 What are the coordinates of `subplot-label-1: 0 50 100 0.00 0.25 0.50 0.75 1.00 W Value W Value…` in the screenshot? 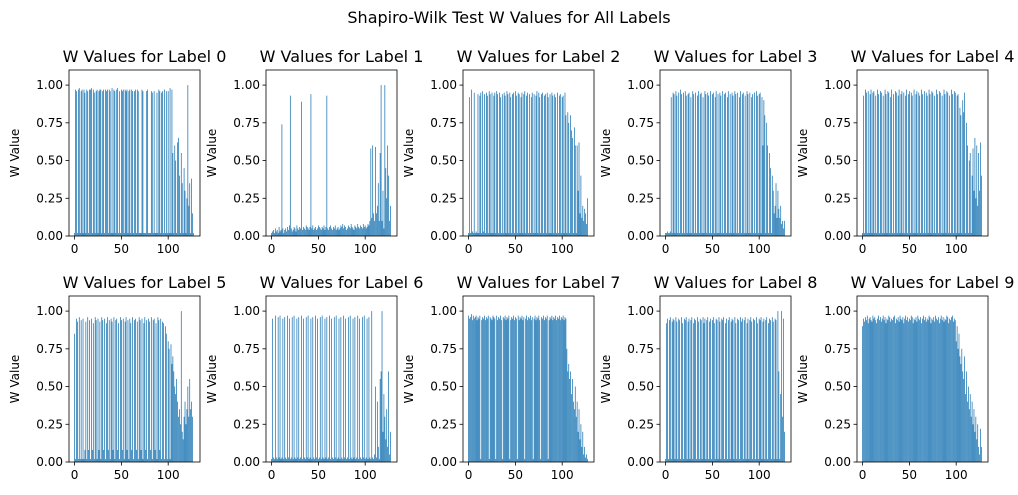 It's located at (314, 151).